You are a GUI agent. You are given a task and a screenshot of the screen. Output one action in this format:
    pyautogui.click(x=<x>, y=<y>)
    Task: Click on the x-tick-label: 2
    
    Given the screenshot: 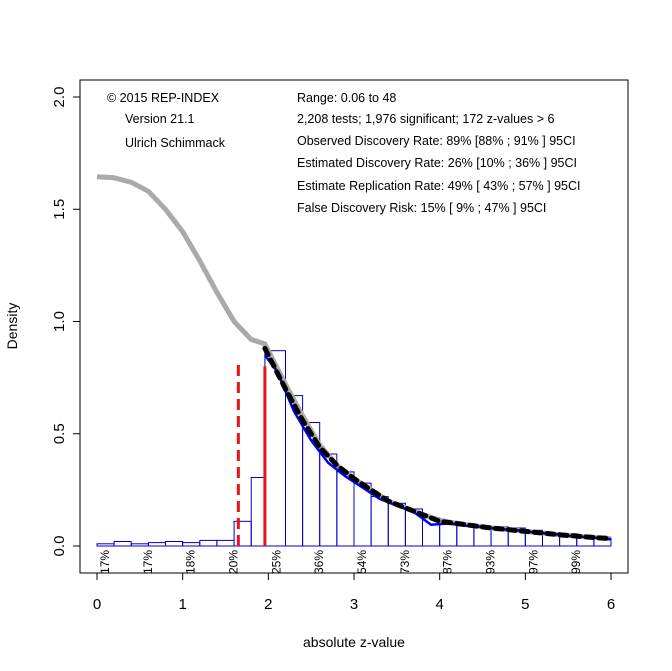 What is the action you would take?
    pyautogui.click(x=268, y=604)
    